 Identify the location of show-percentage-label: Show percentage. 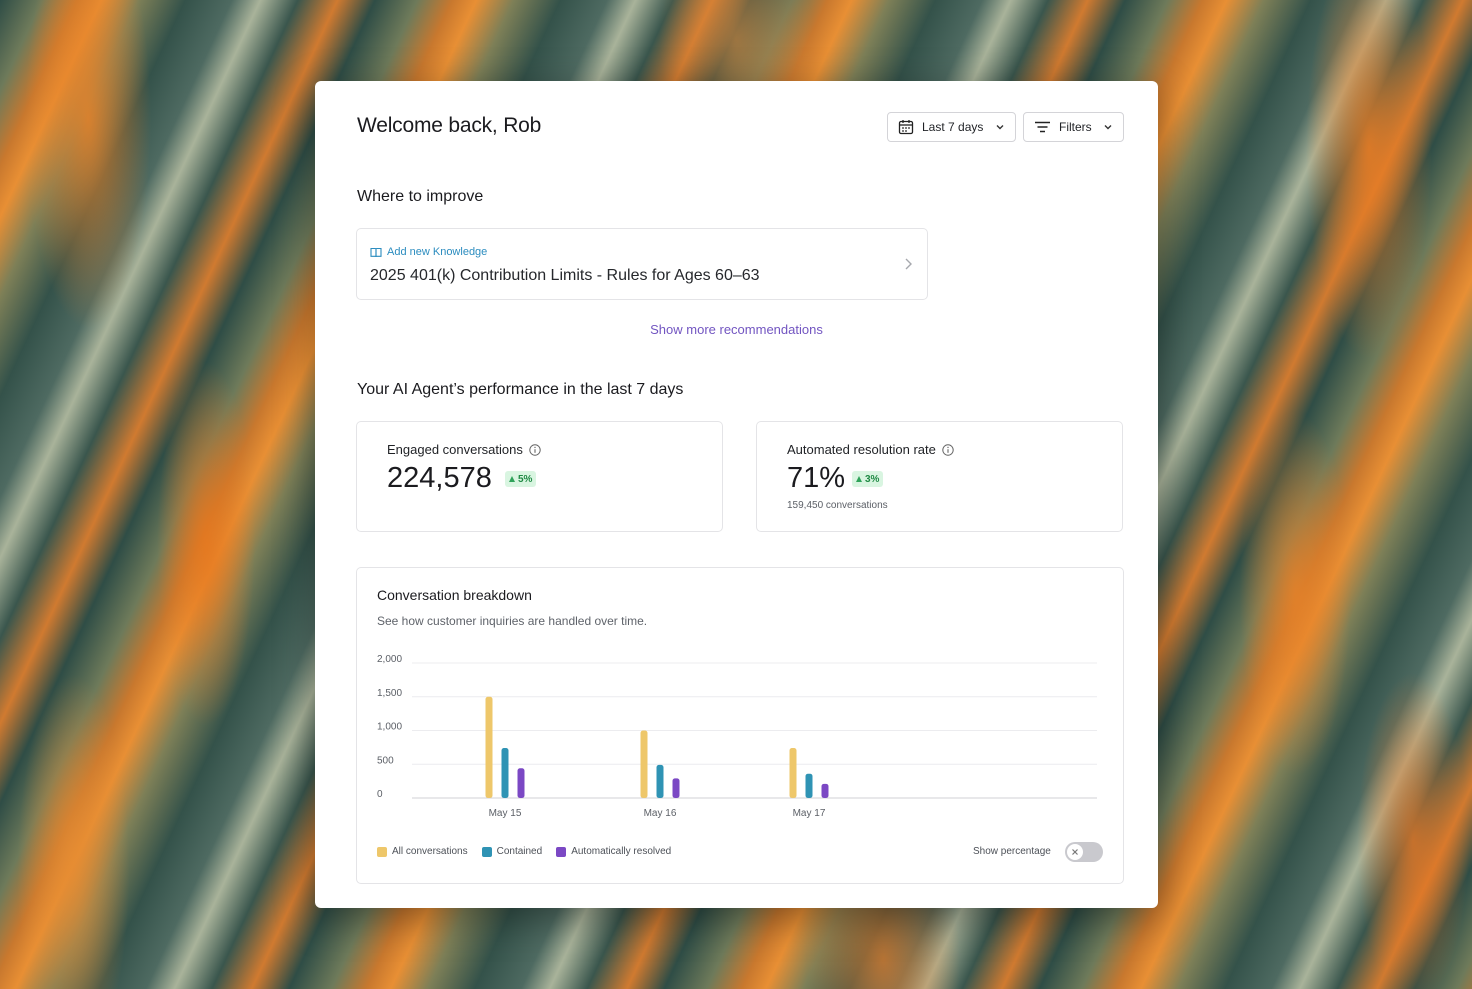
(1012, 851).